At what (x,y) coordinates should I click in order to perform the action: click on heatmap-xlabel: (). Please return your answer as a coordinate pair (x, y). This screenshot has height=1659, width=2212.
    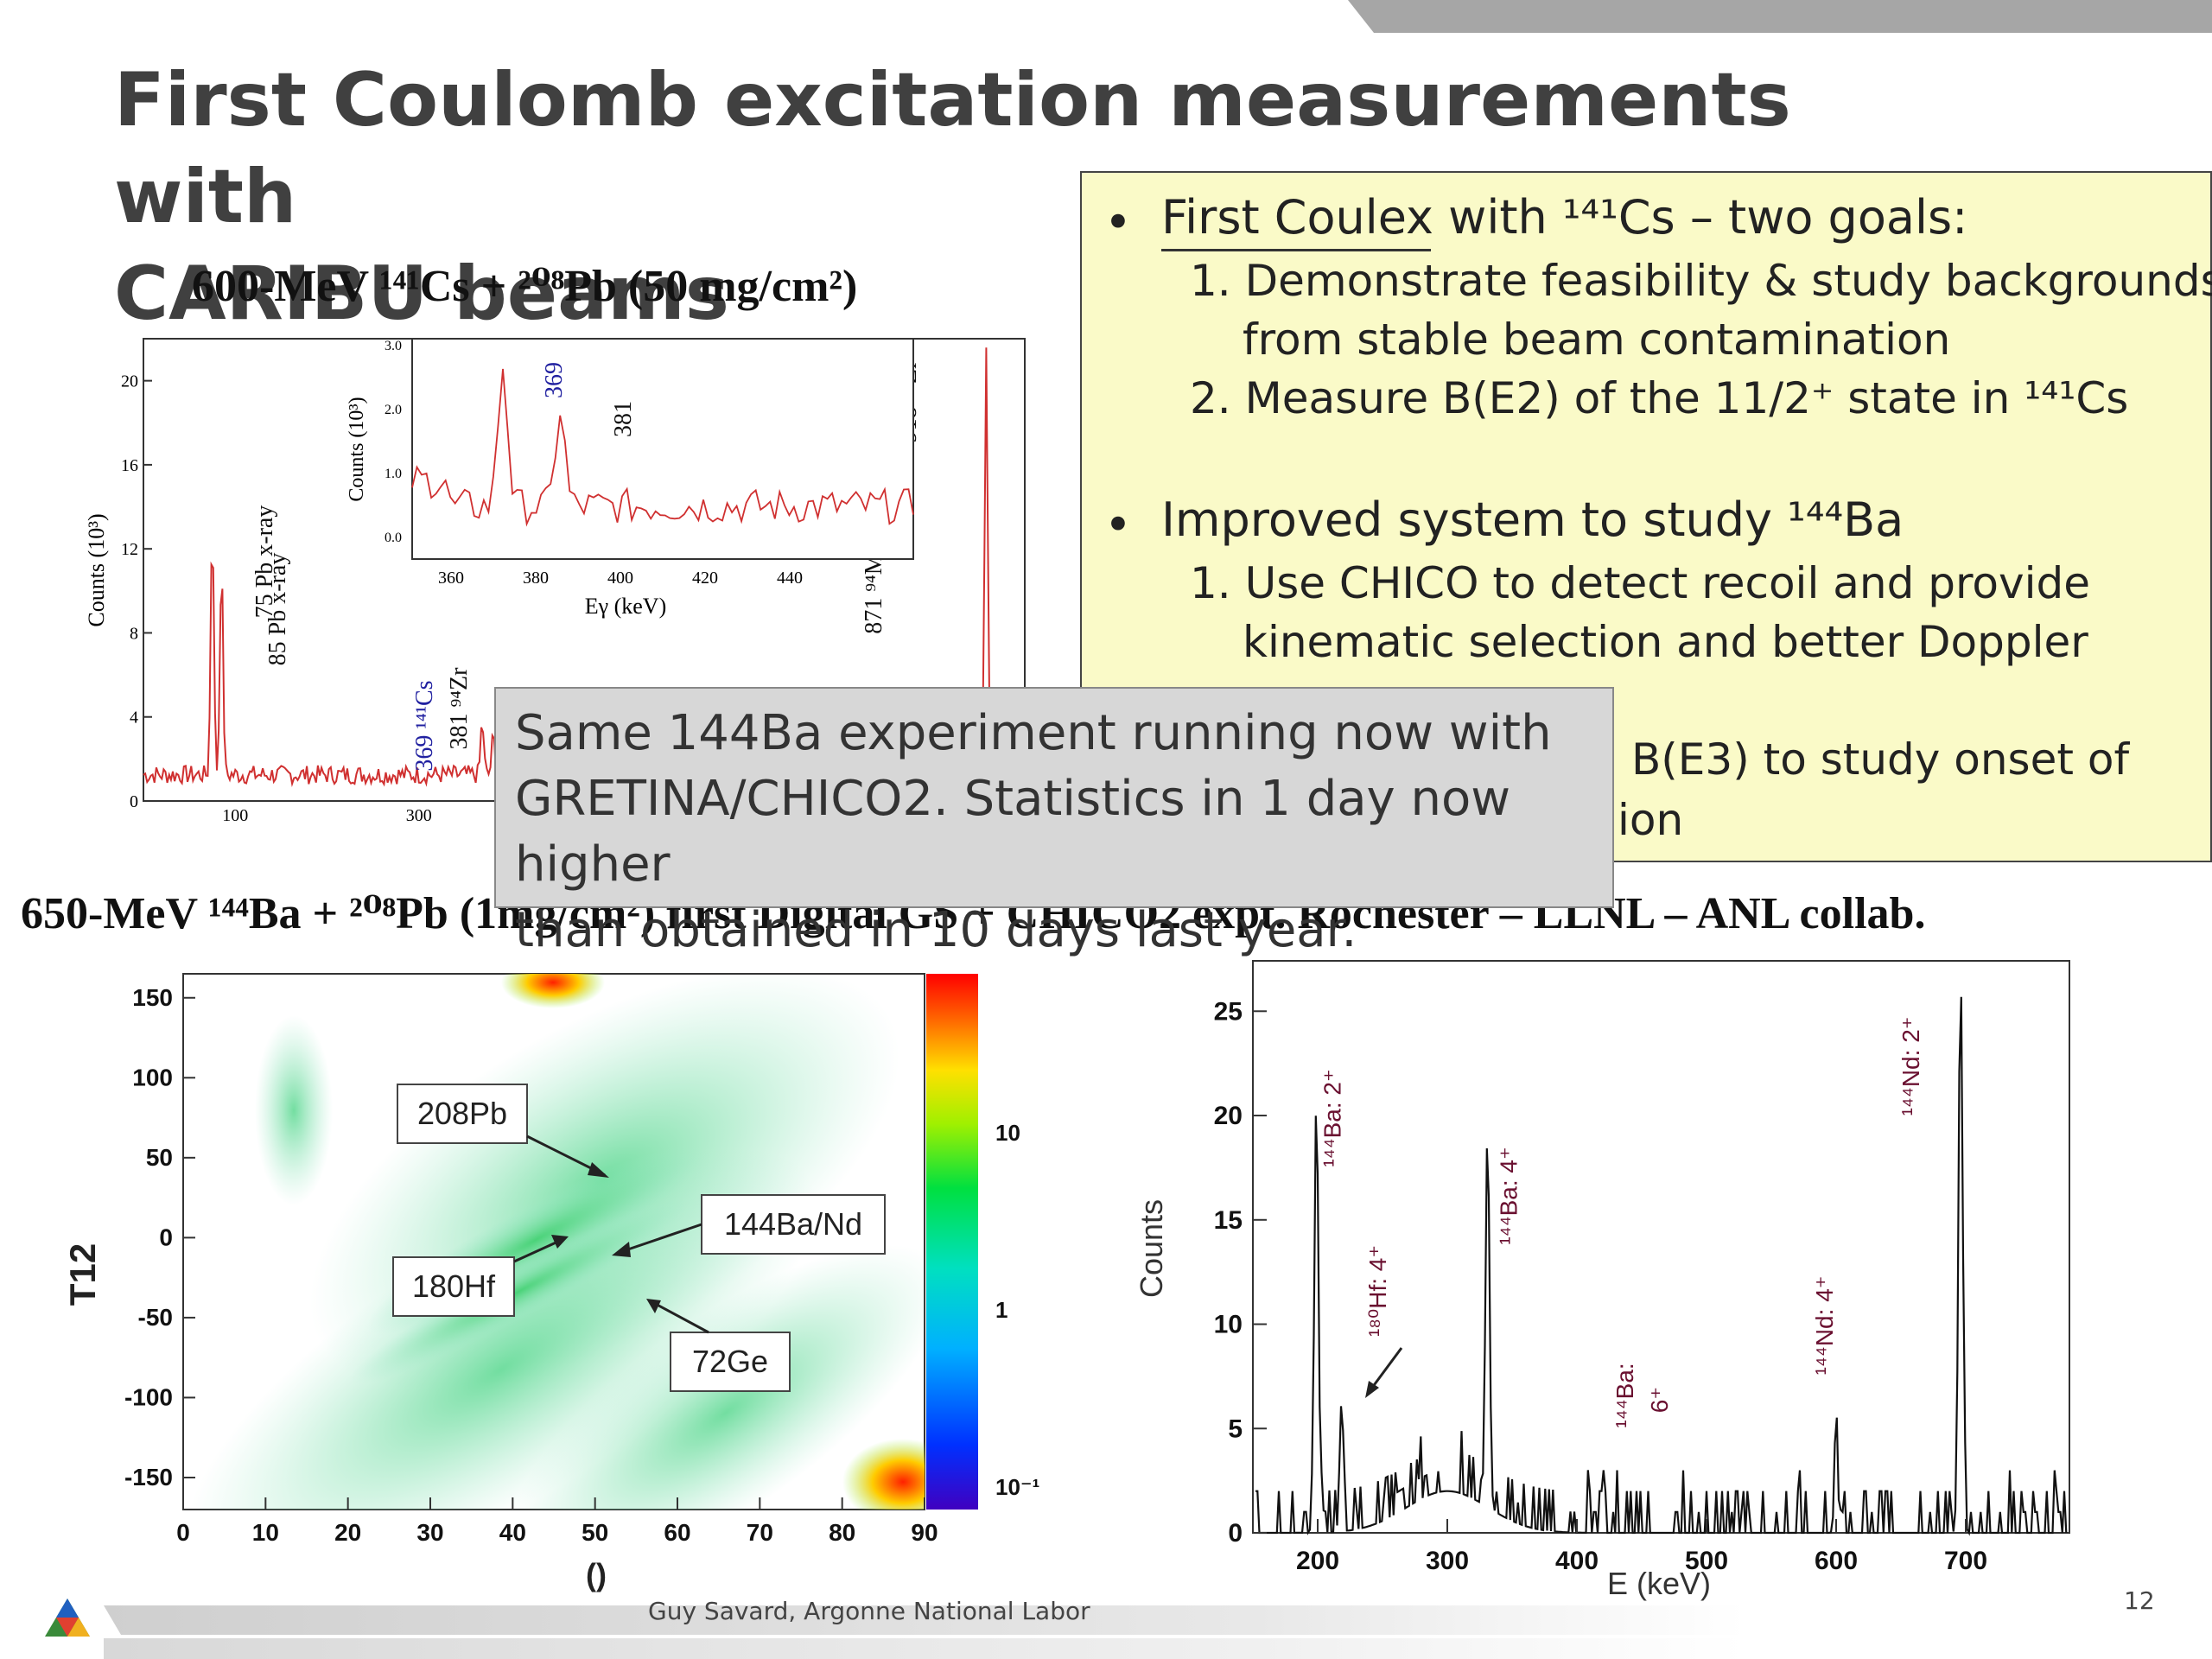
    Looking at the image, I should click on (596, 1574).